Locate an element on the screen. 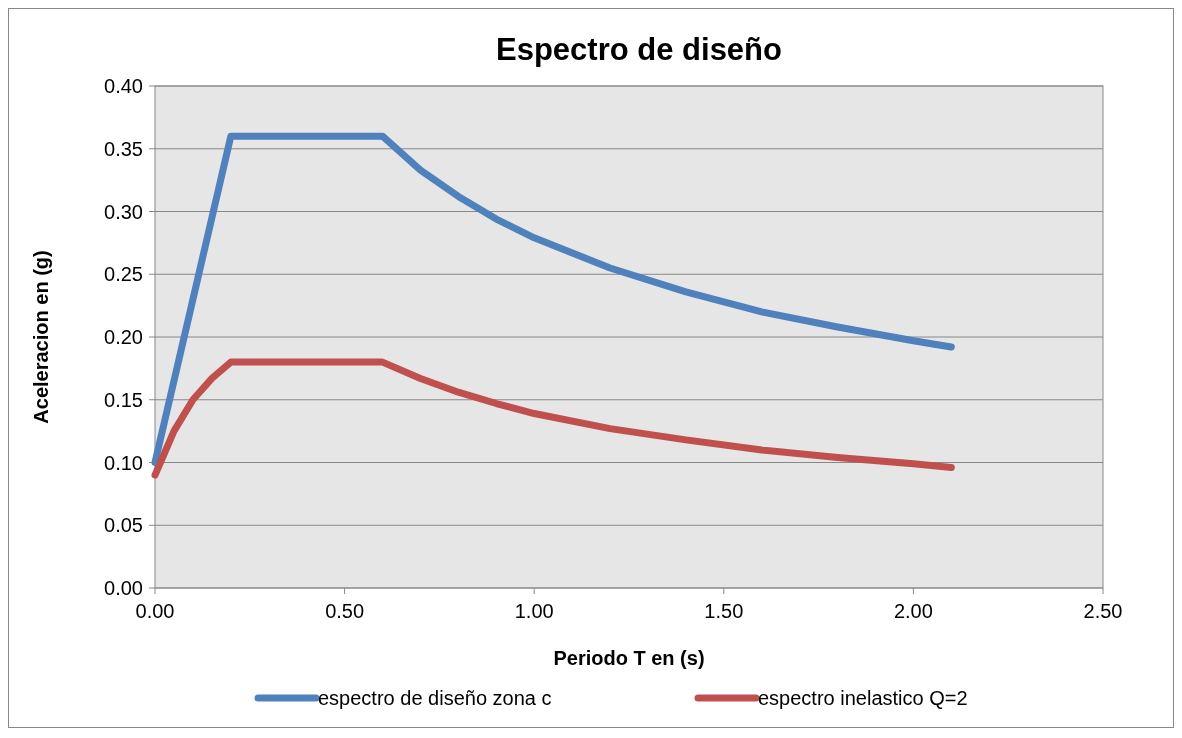 Image resolution: width=1182 pixels, height=738 pixels. x-tick-label: 0.50 is located at coordinates (345, 611).